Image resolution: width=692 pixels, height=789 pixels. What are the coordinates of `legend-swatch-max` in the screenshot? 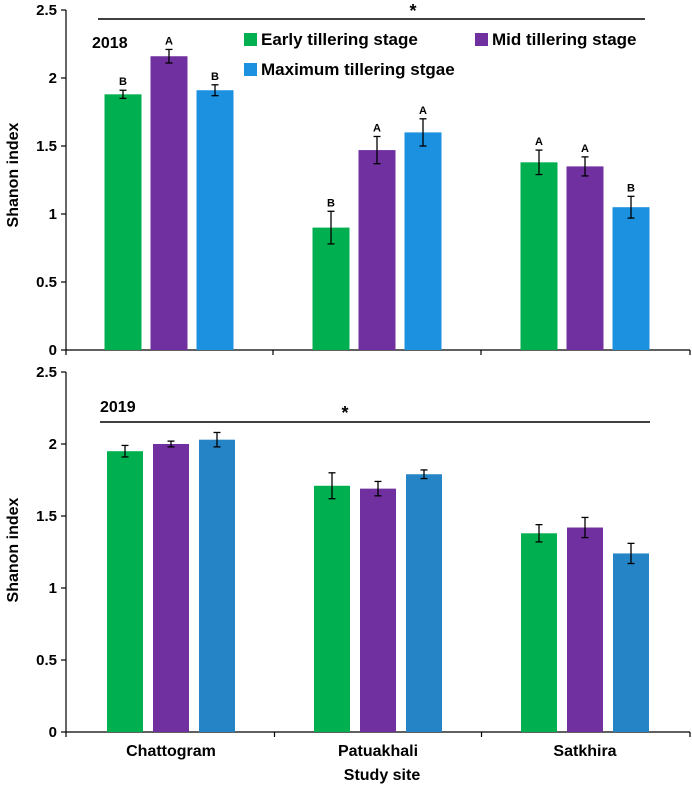 It's located at (250, 69).